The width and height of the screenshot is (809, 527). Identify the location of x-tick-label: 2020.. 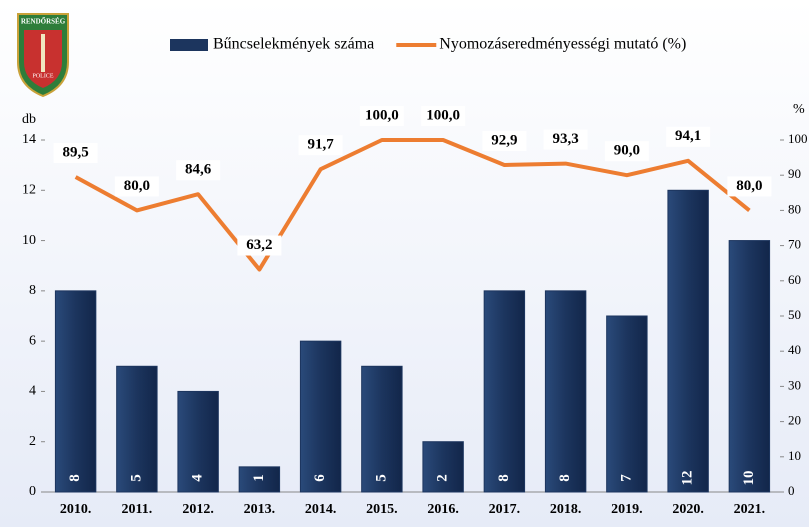
(688, 509).